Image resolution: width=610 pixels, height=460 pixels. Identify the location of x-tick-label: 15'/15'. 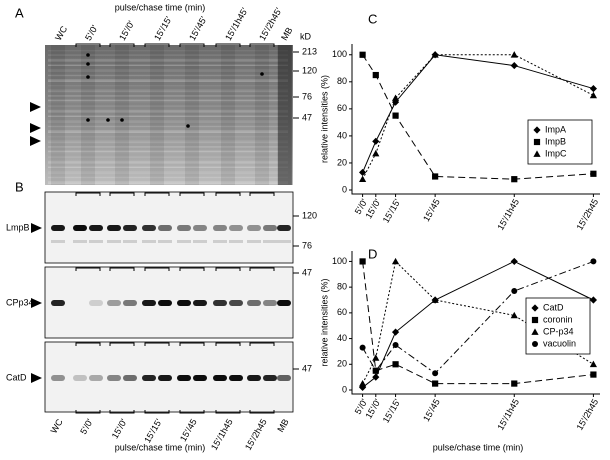
(392, 411).